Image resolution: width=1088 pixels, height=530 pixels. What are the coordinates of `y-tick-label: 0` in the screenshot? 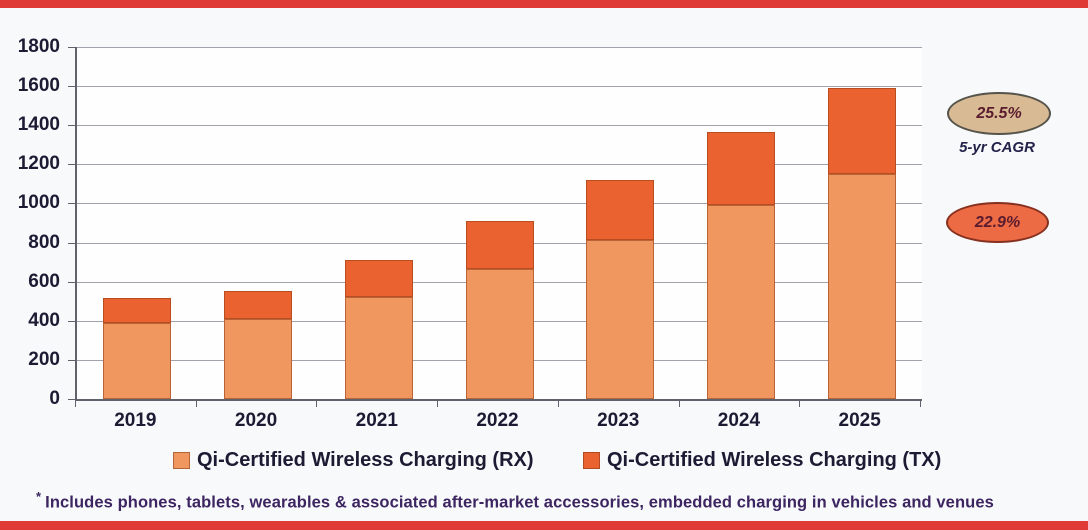 It's located at (54, 398).